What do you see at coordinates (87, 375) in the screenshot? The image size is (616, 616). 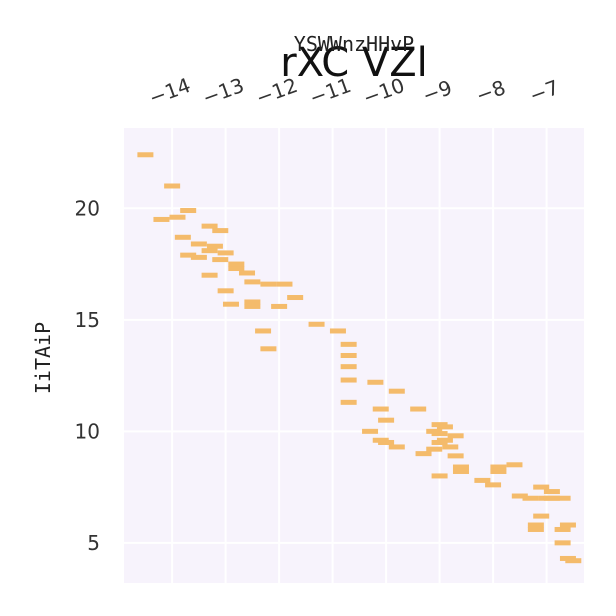 I see `y-tick-labels: 5 10 15 20` at bounding box center [87, 375].